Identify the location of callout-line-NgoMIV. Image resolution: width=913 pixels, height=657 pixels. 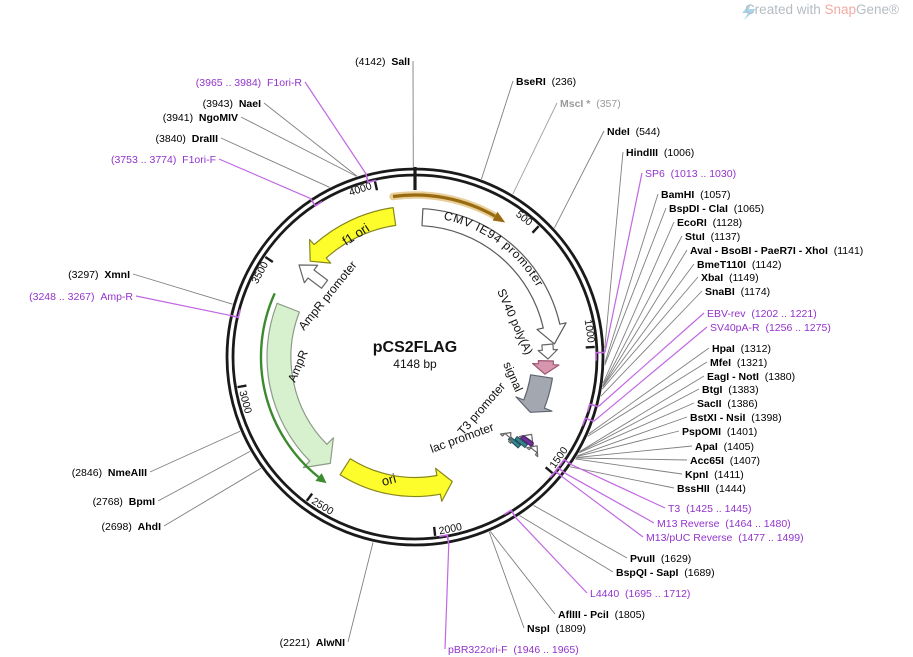
(298, 146).